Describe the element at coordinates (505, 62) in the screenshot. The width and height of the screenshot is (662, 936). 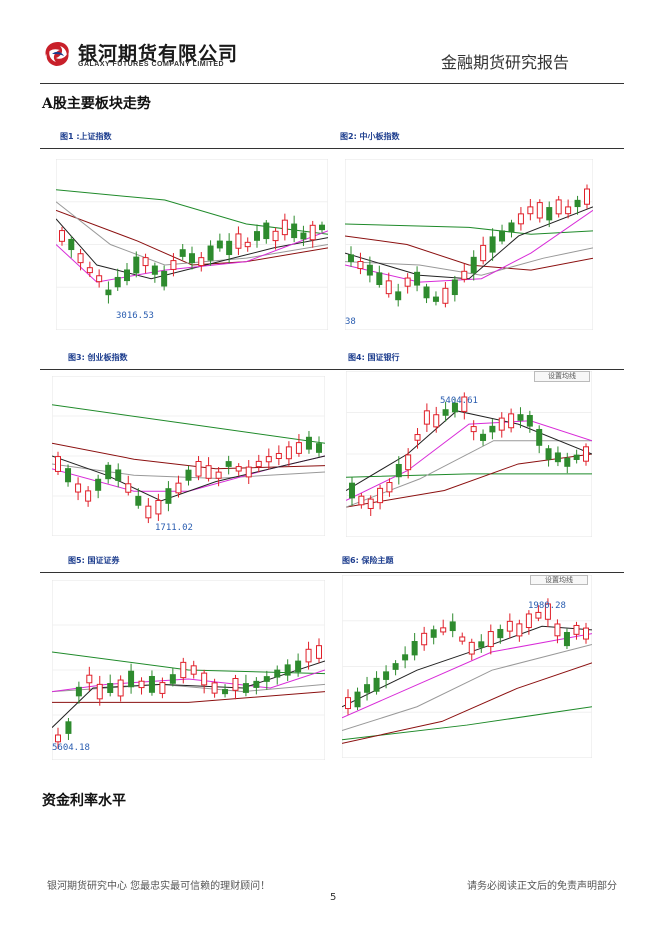
I see `report-title: 金融期货研究报告` at that location.